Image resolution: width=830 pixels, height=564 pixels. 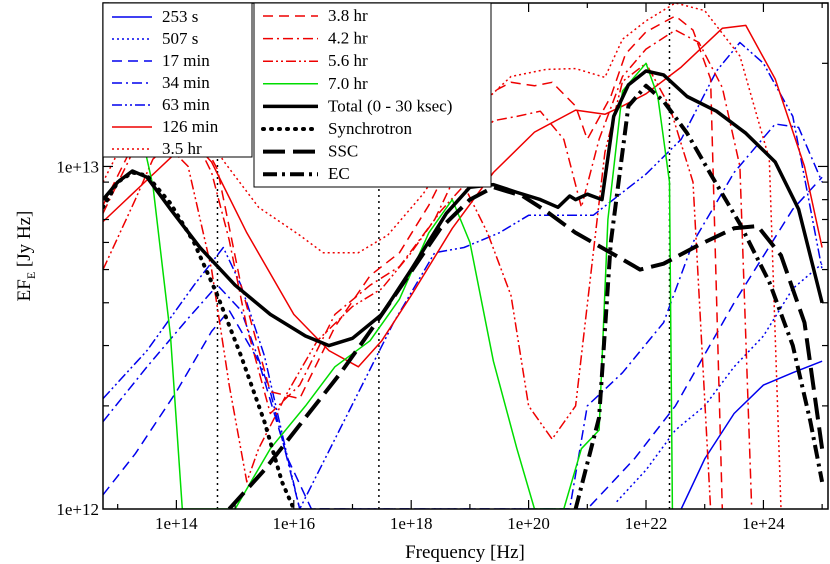 I want to click on legend-left-box, so click(x=177, y=80).